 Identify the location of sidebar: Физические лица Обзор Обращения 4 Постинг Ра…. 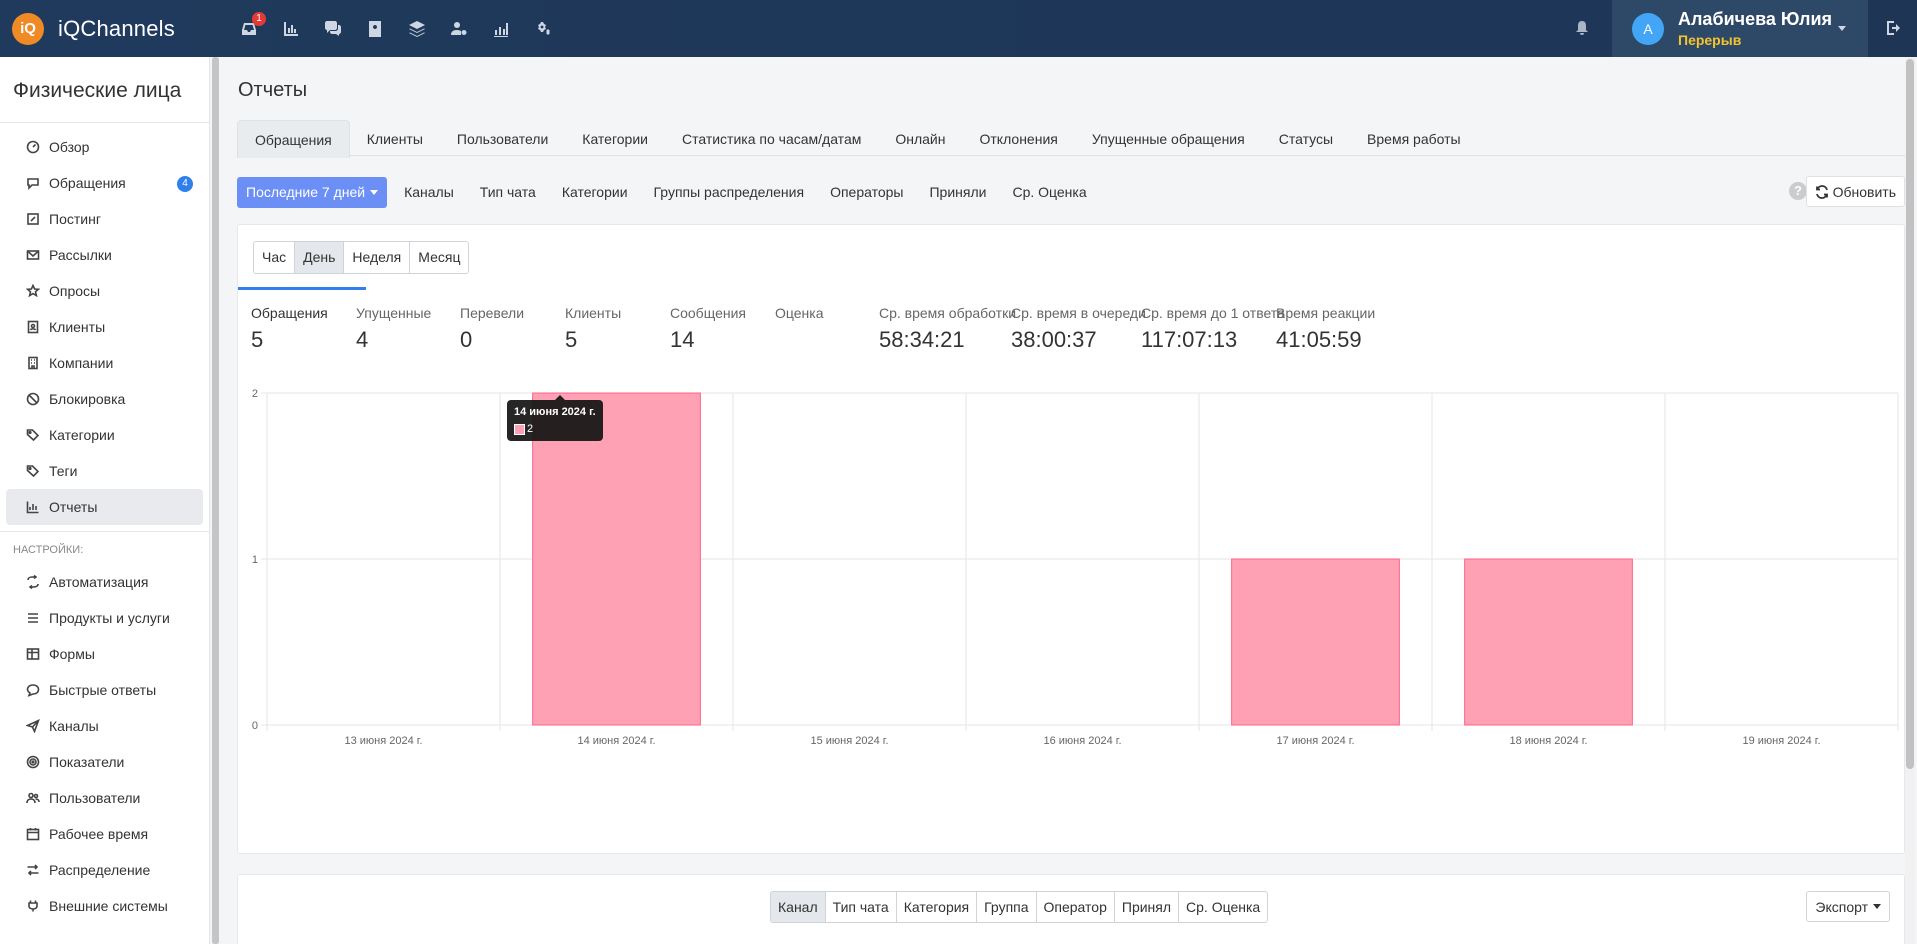
(105, 500).